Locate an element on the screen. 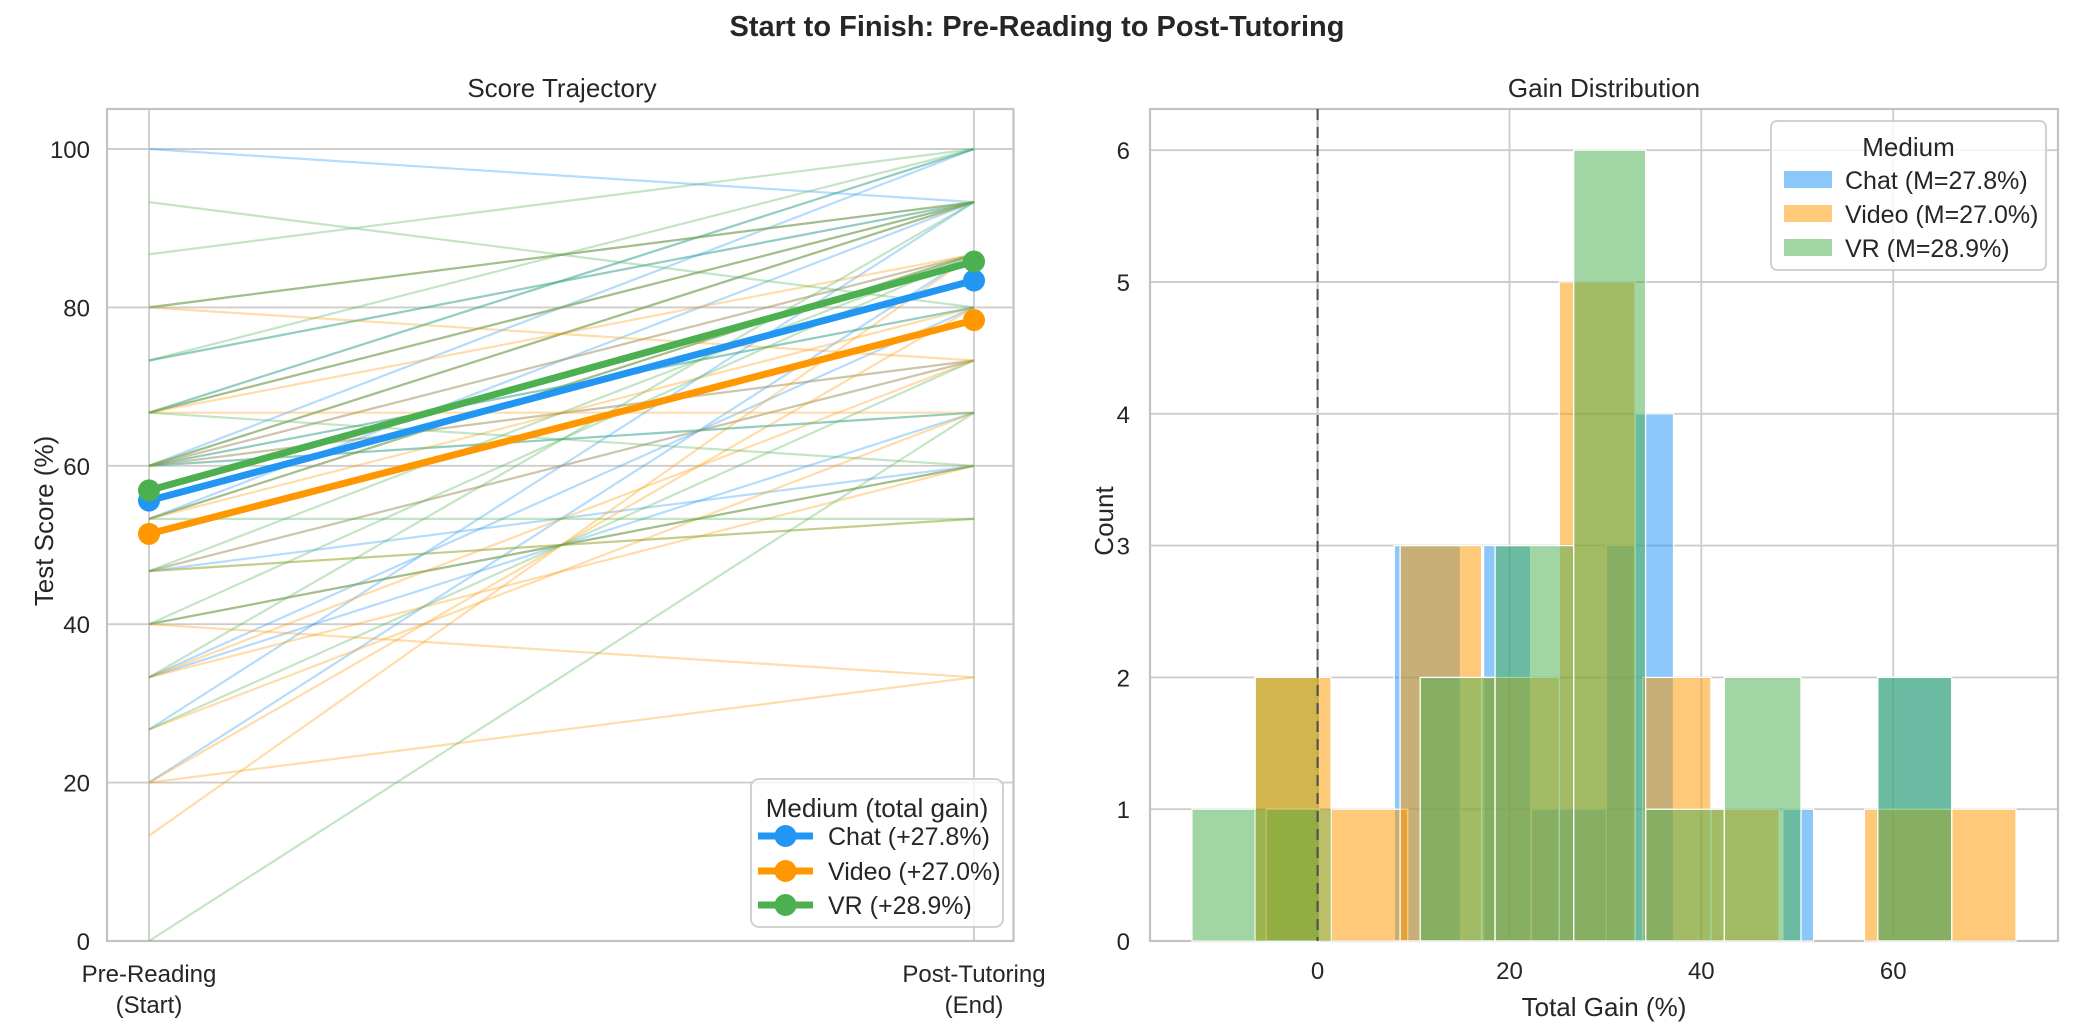 This screenshot has width=2073, height=1035. svg-text: 4 is located at coordinates (1123, 415).